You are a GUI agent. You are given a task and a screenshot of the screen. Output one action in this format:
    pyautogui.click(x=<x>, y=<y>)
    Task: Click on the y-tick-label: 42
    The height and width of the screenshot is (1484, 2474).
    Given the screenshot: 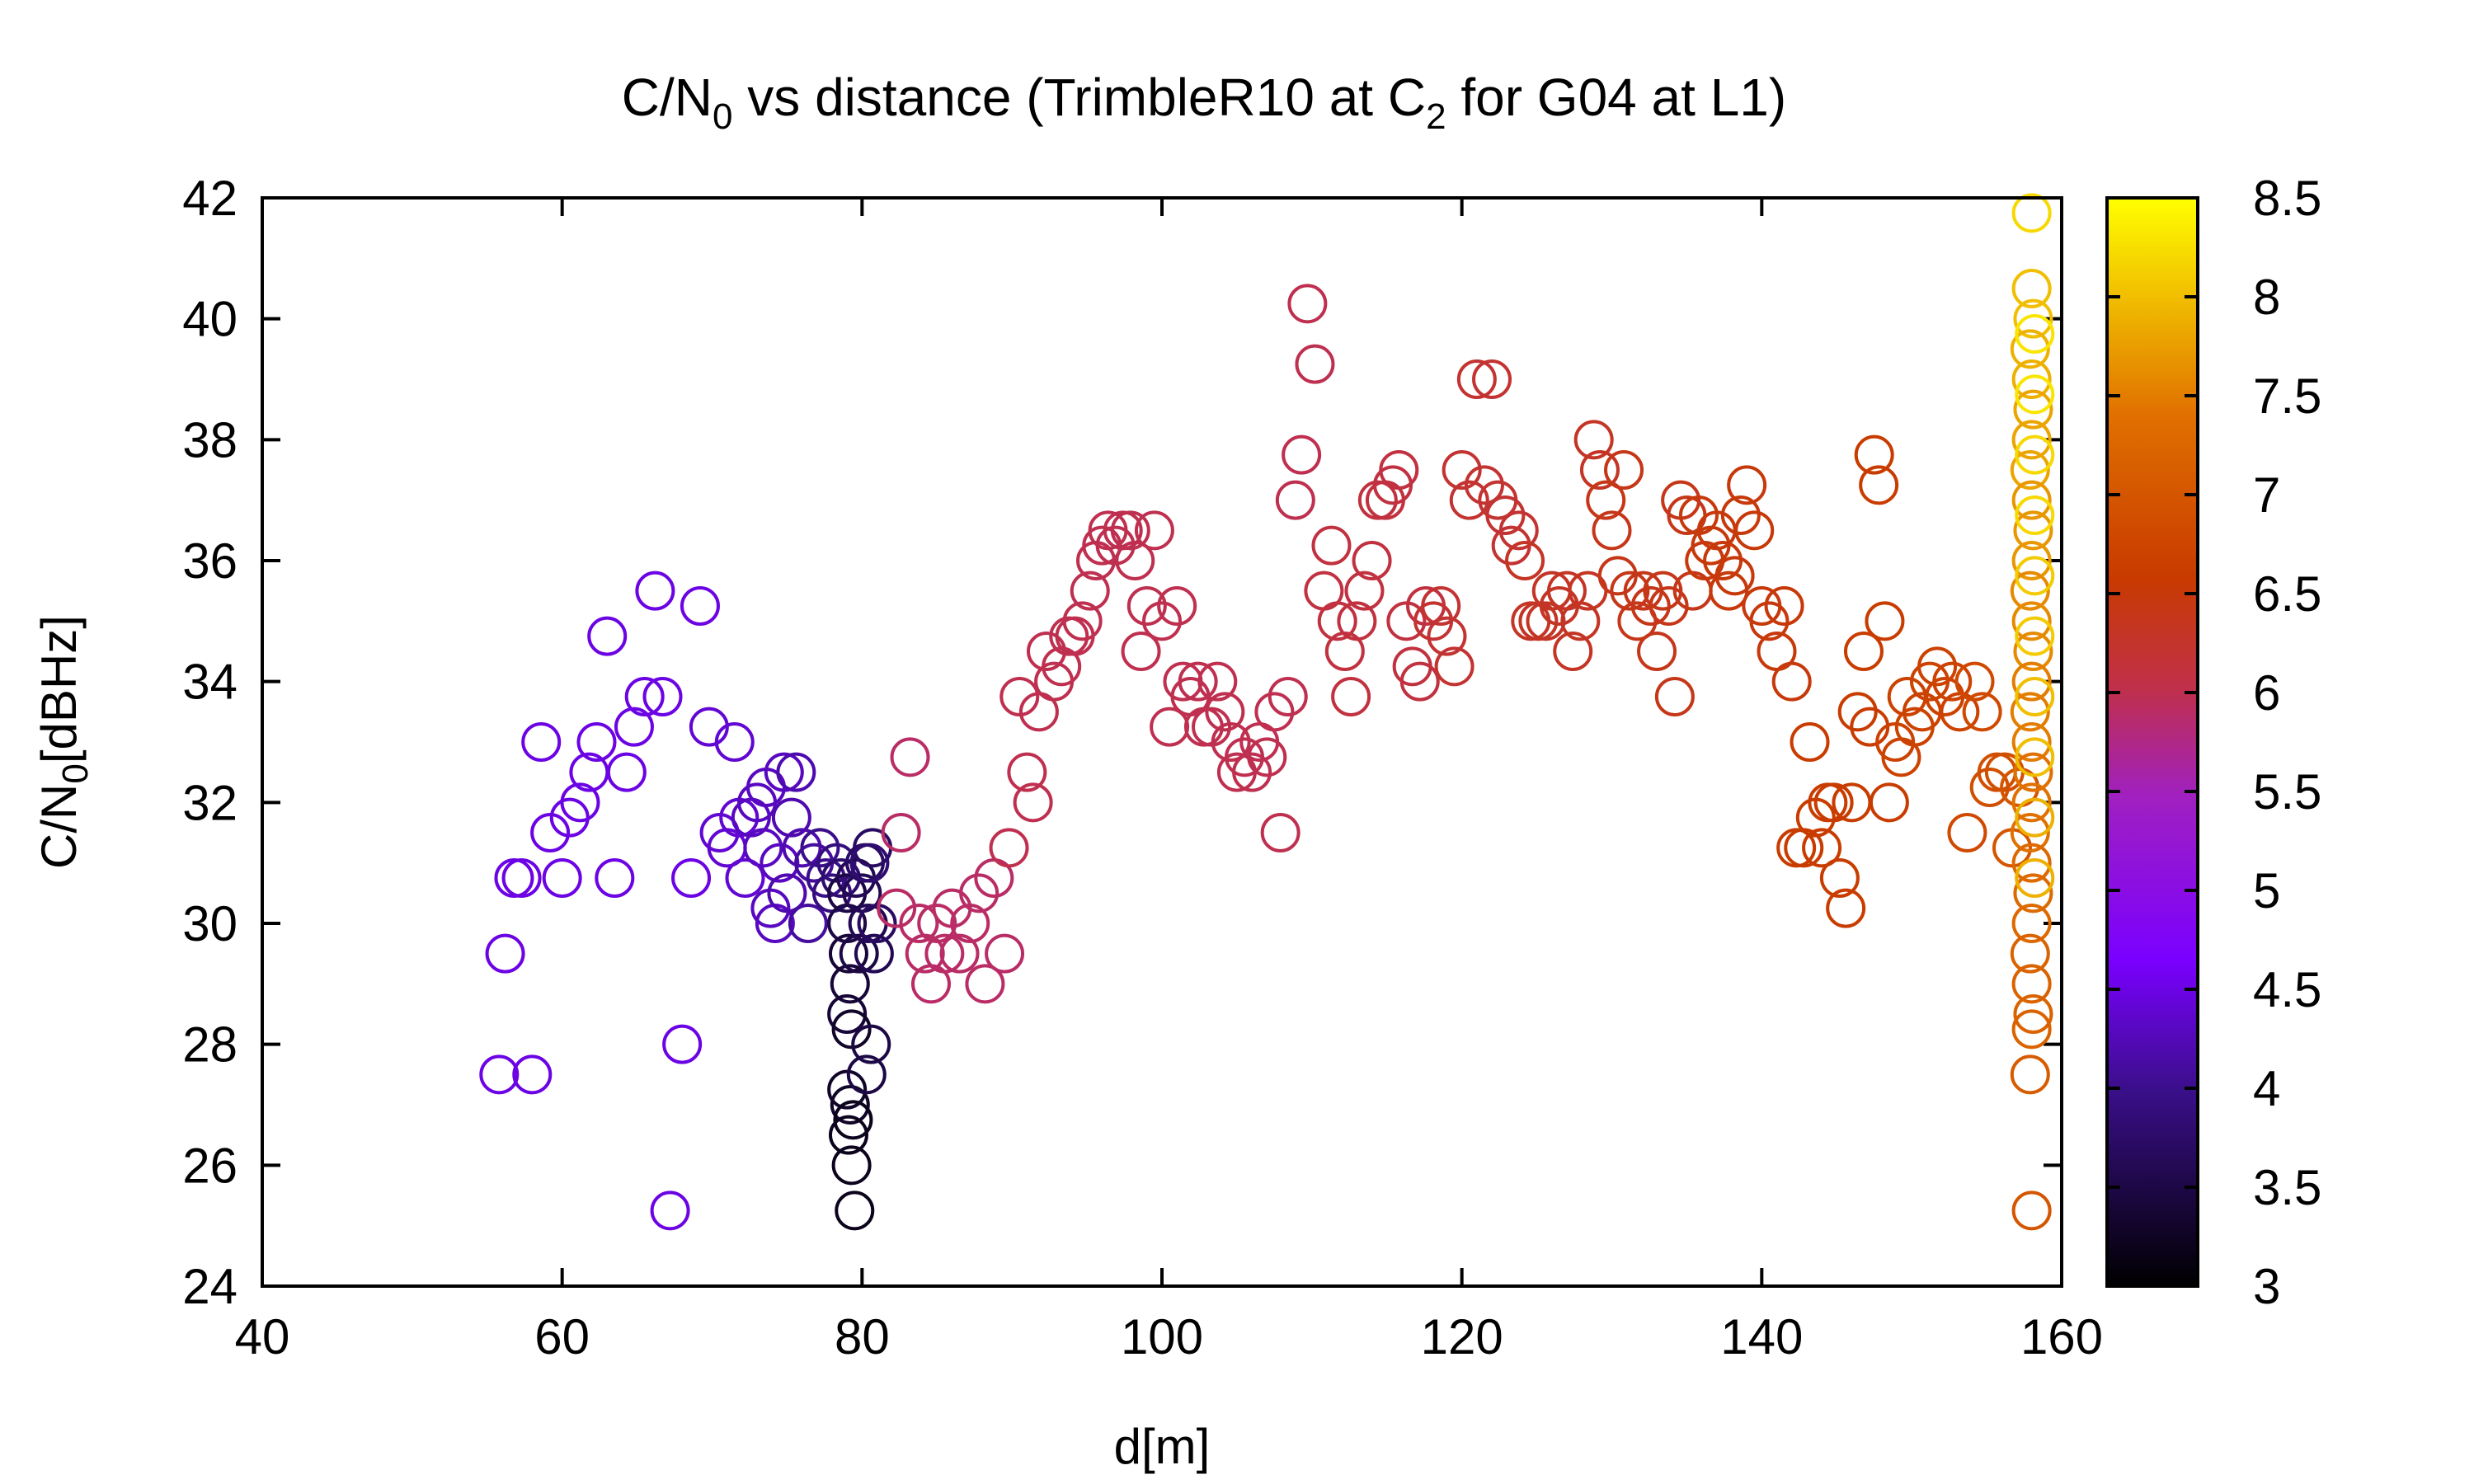 What is the action you would take?
    pyautogui.click(x=210, y=198)
    